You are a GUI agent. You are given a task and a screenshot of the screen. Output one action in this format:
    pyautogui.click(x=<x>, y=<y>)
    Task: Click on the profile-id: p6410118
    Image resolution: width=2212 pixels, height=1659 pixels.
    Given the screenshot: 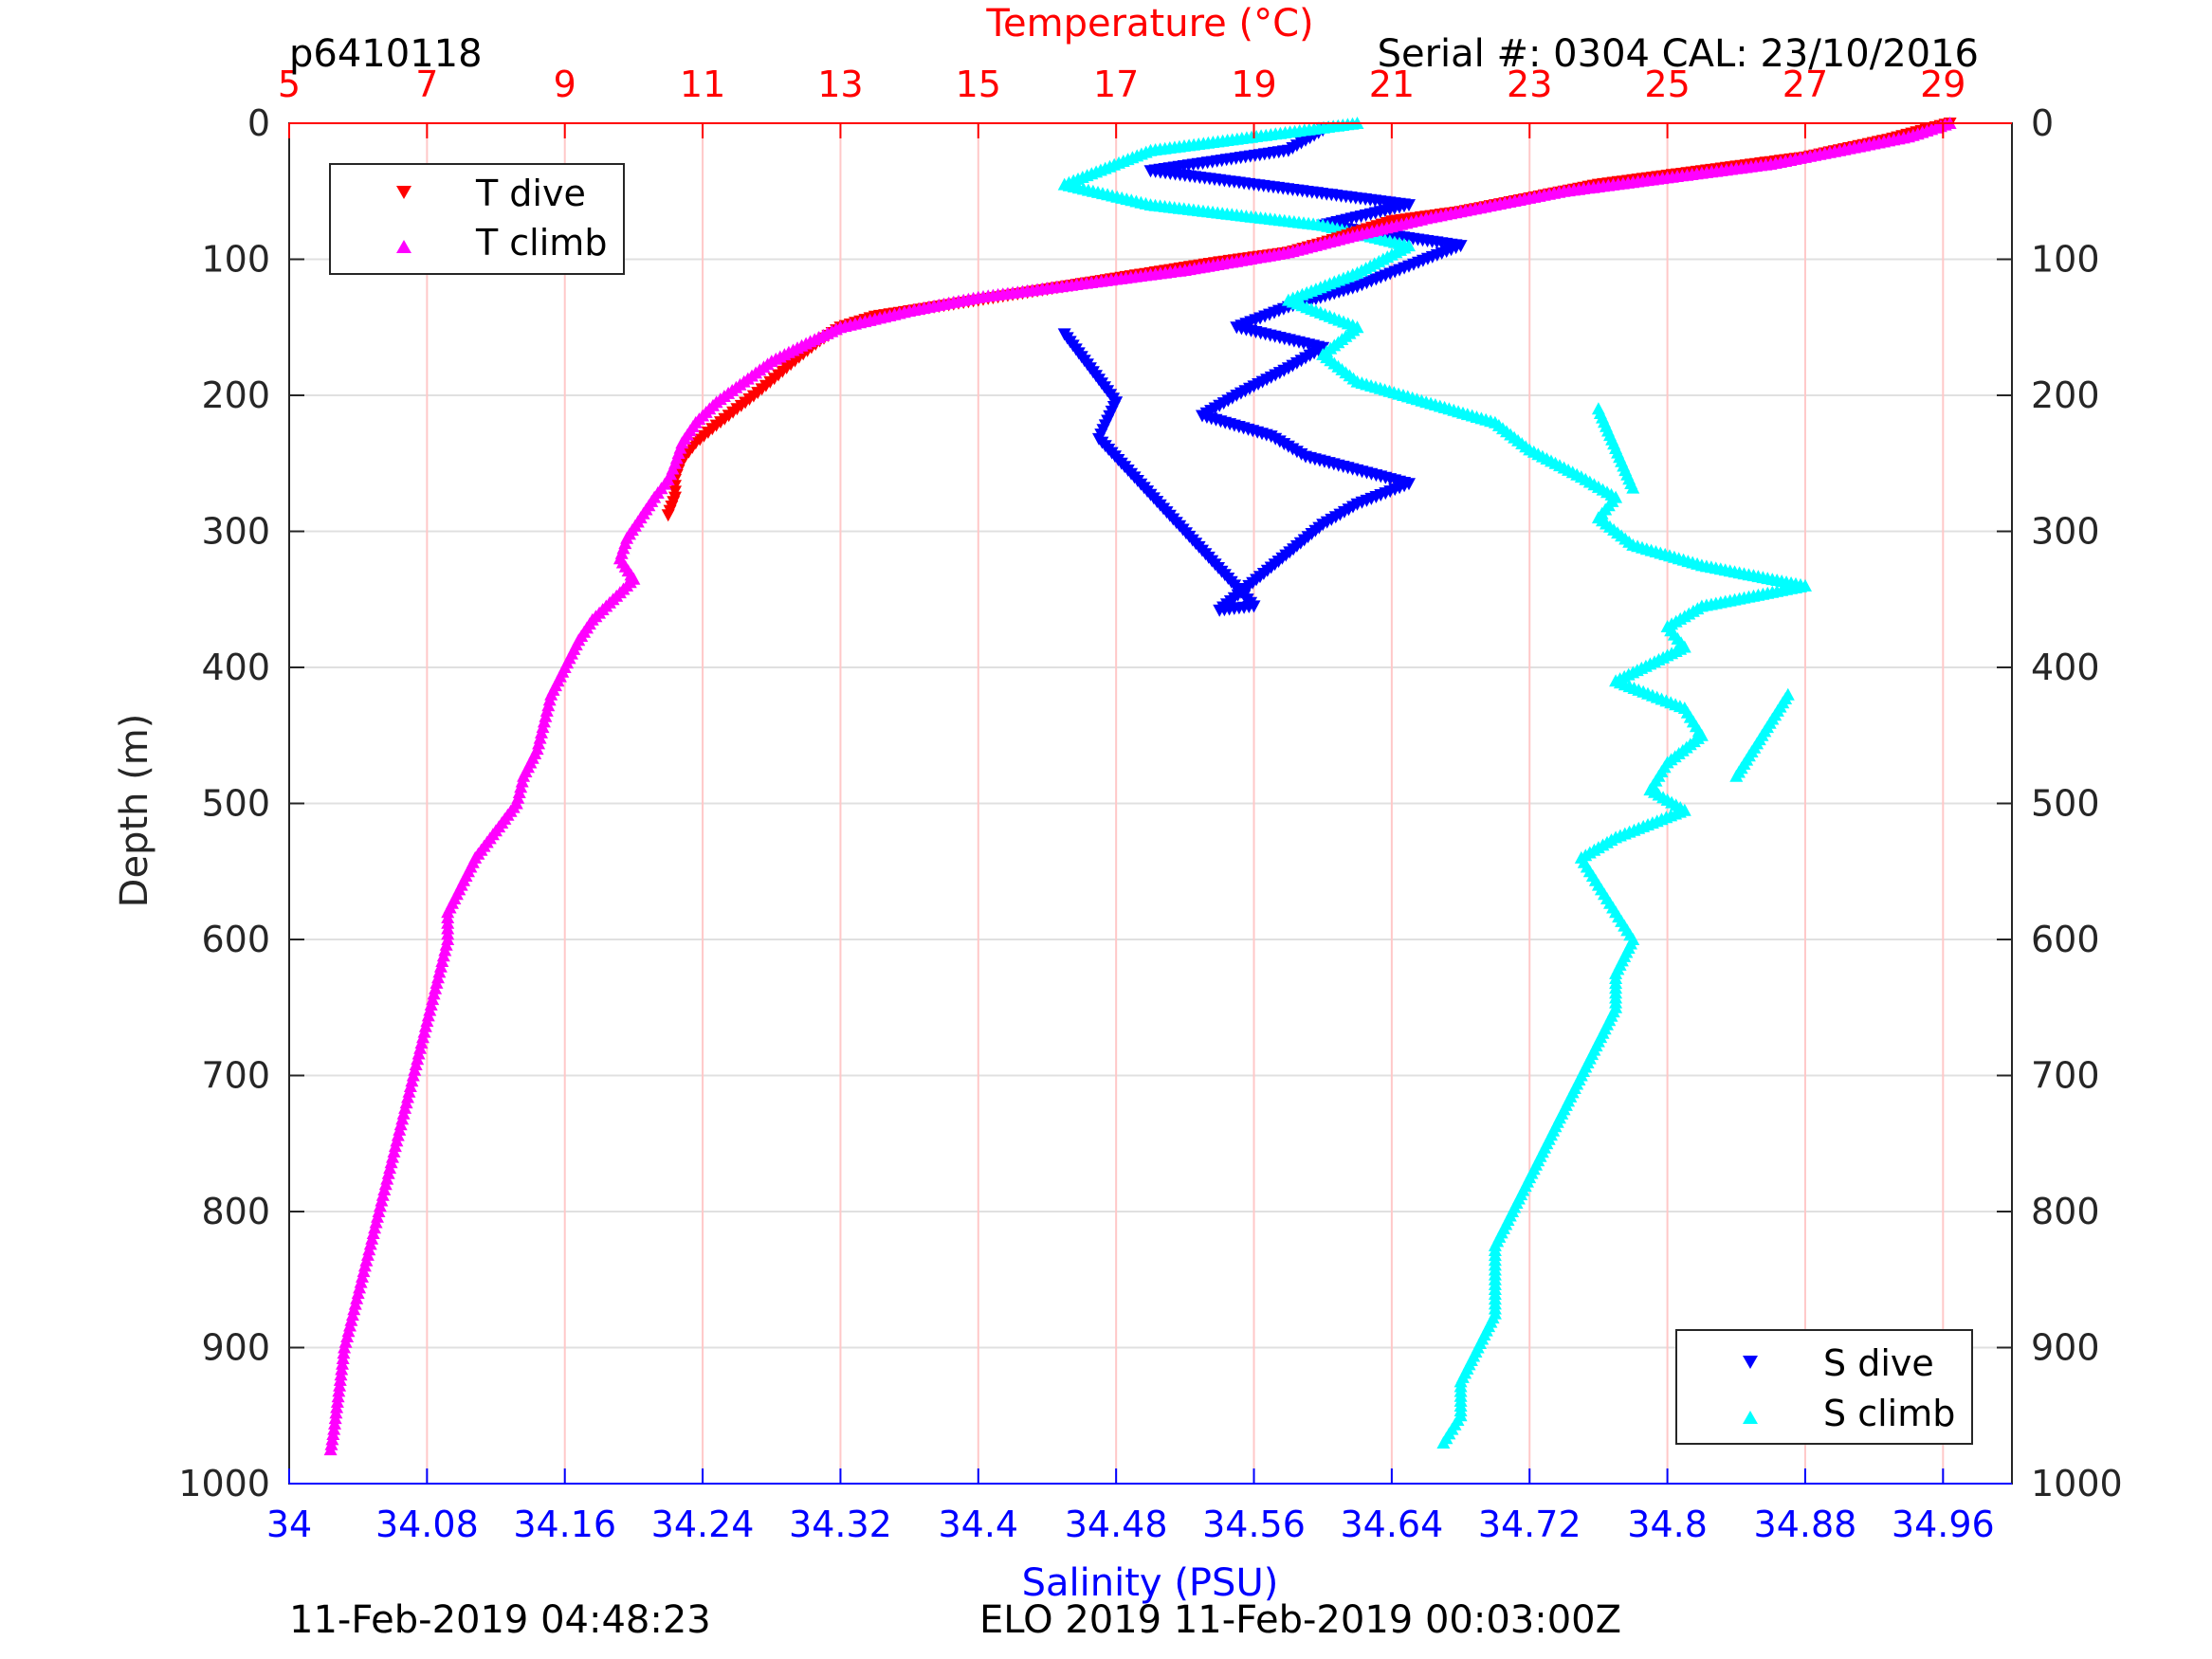 What is the action you would take?
    pyautogui.click(x=386, y=54)
    